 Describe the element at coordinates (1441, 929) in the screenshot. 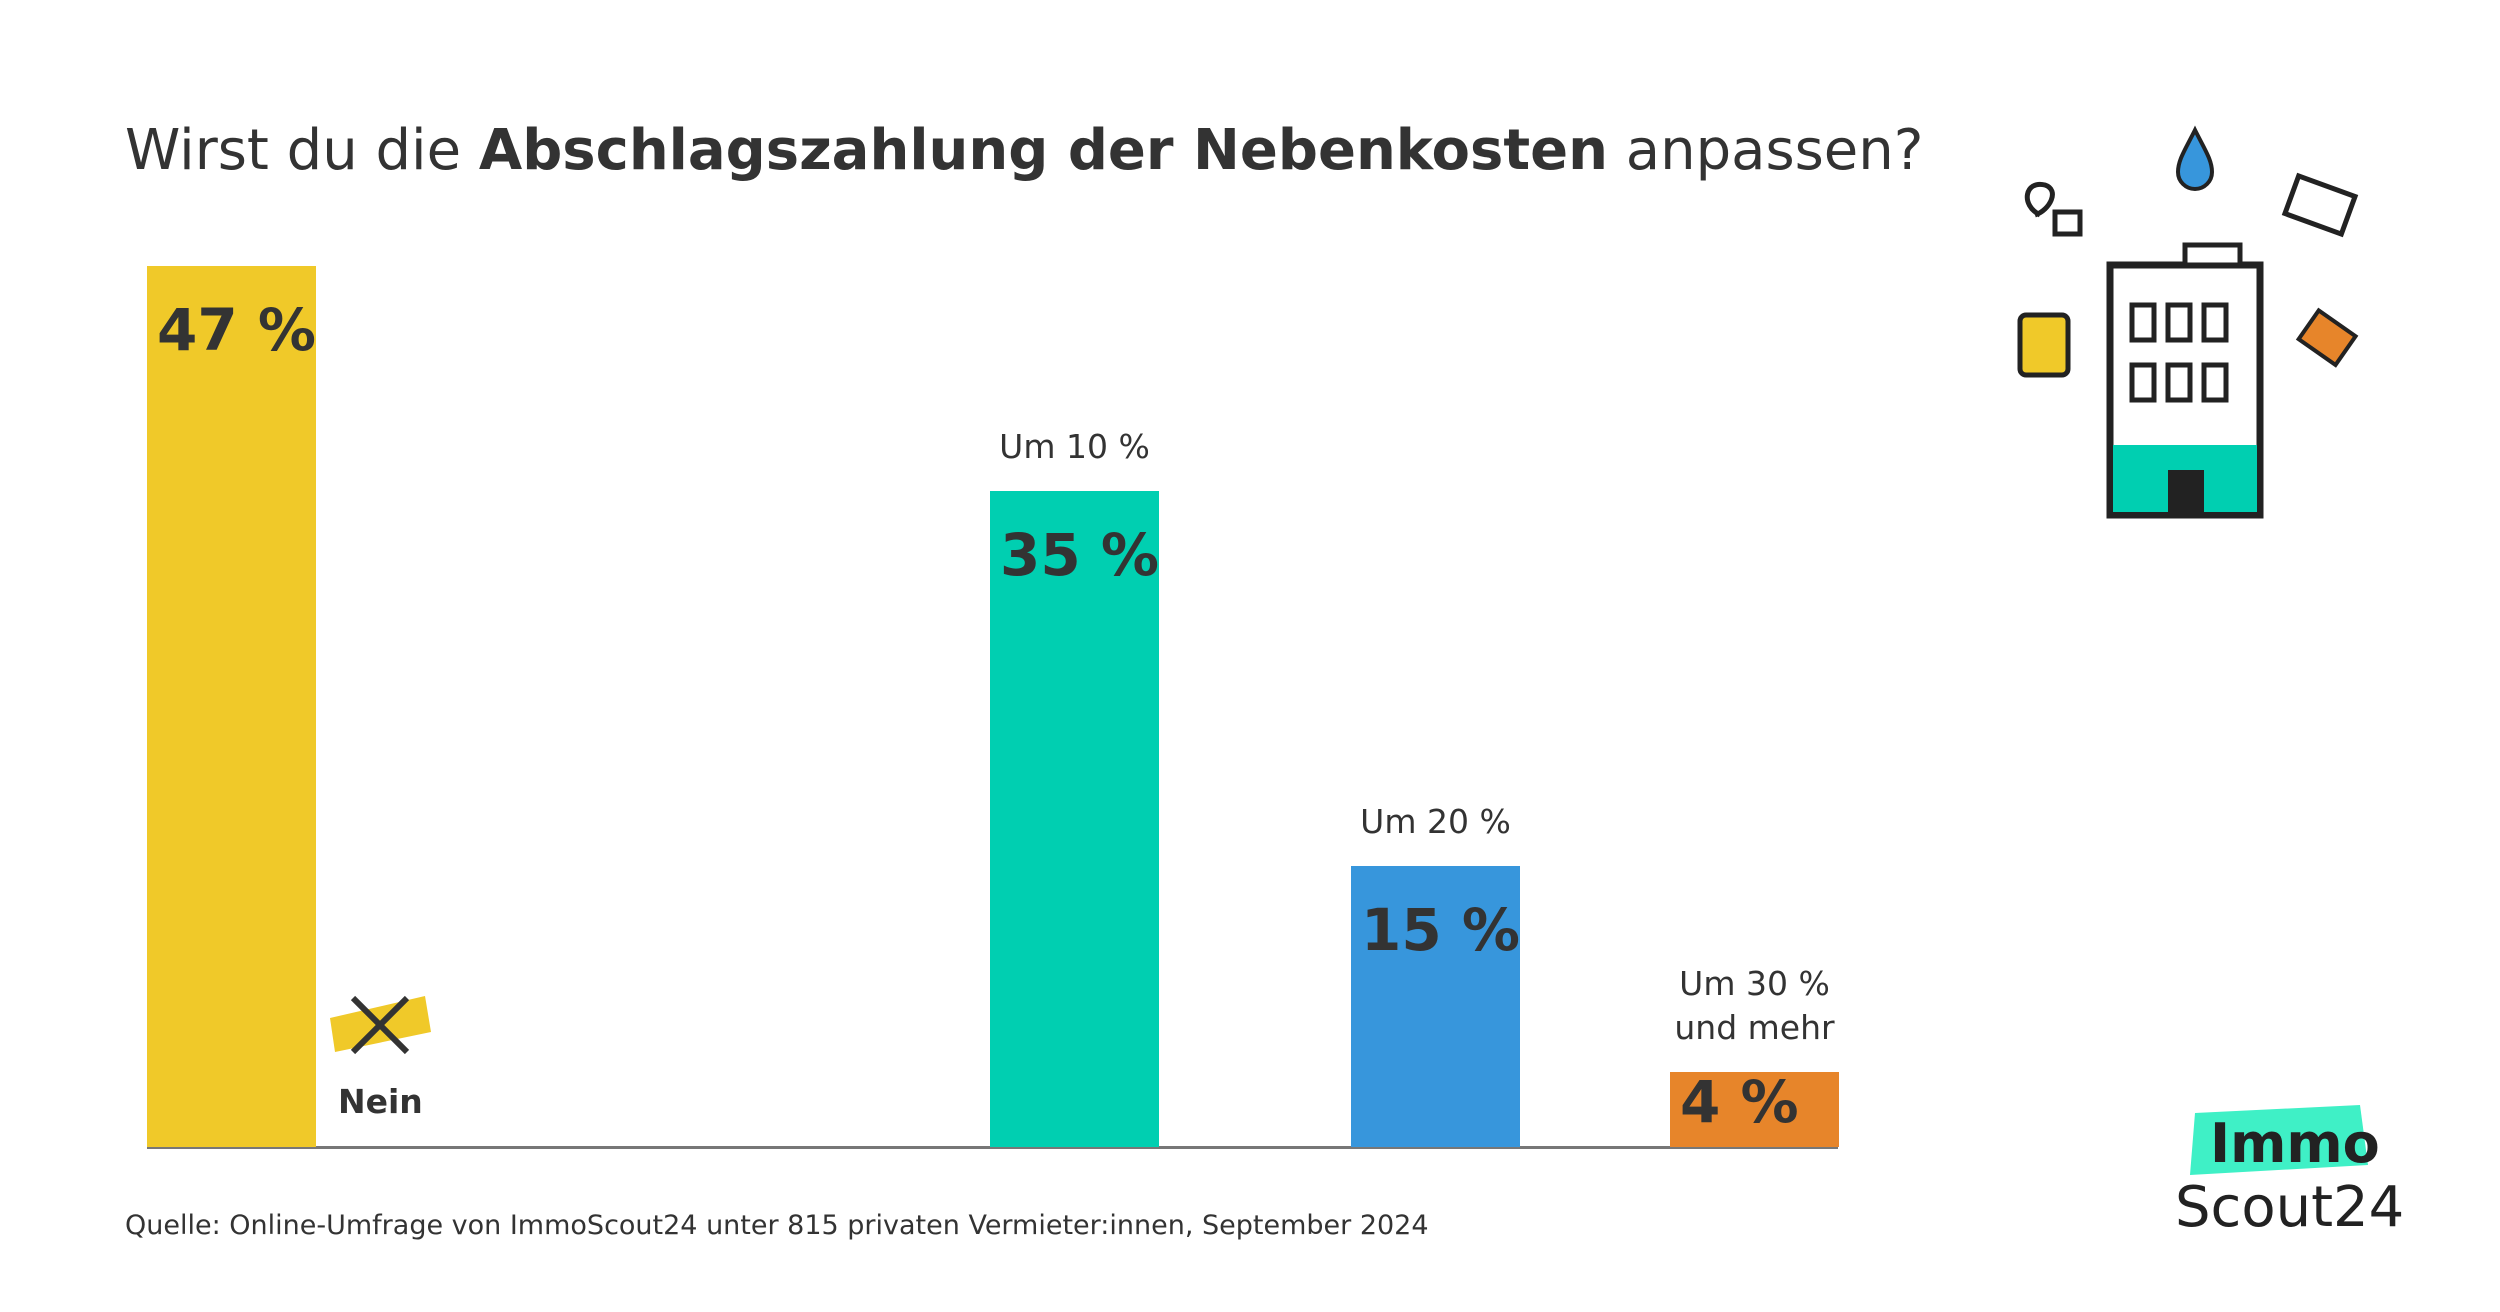

I see `value-label: 15 %` at that location.